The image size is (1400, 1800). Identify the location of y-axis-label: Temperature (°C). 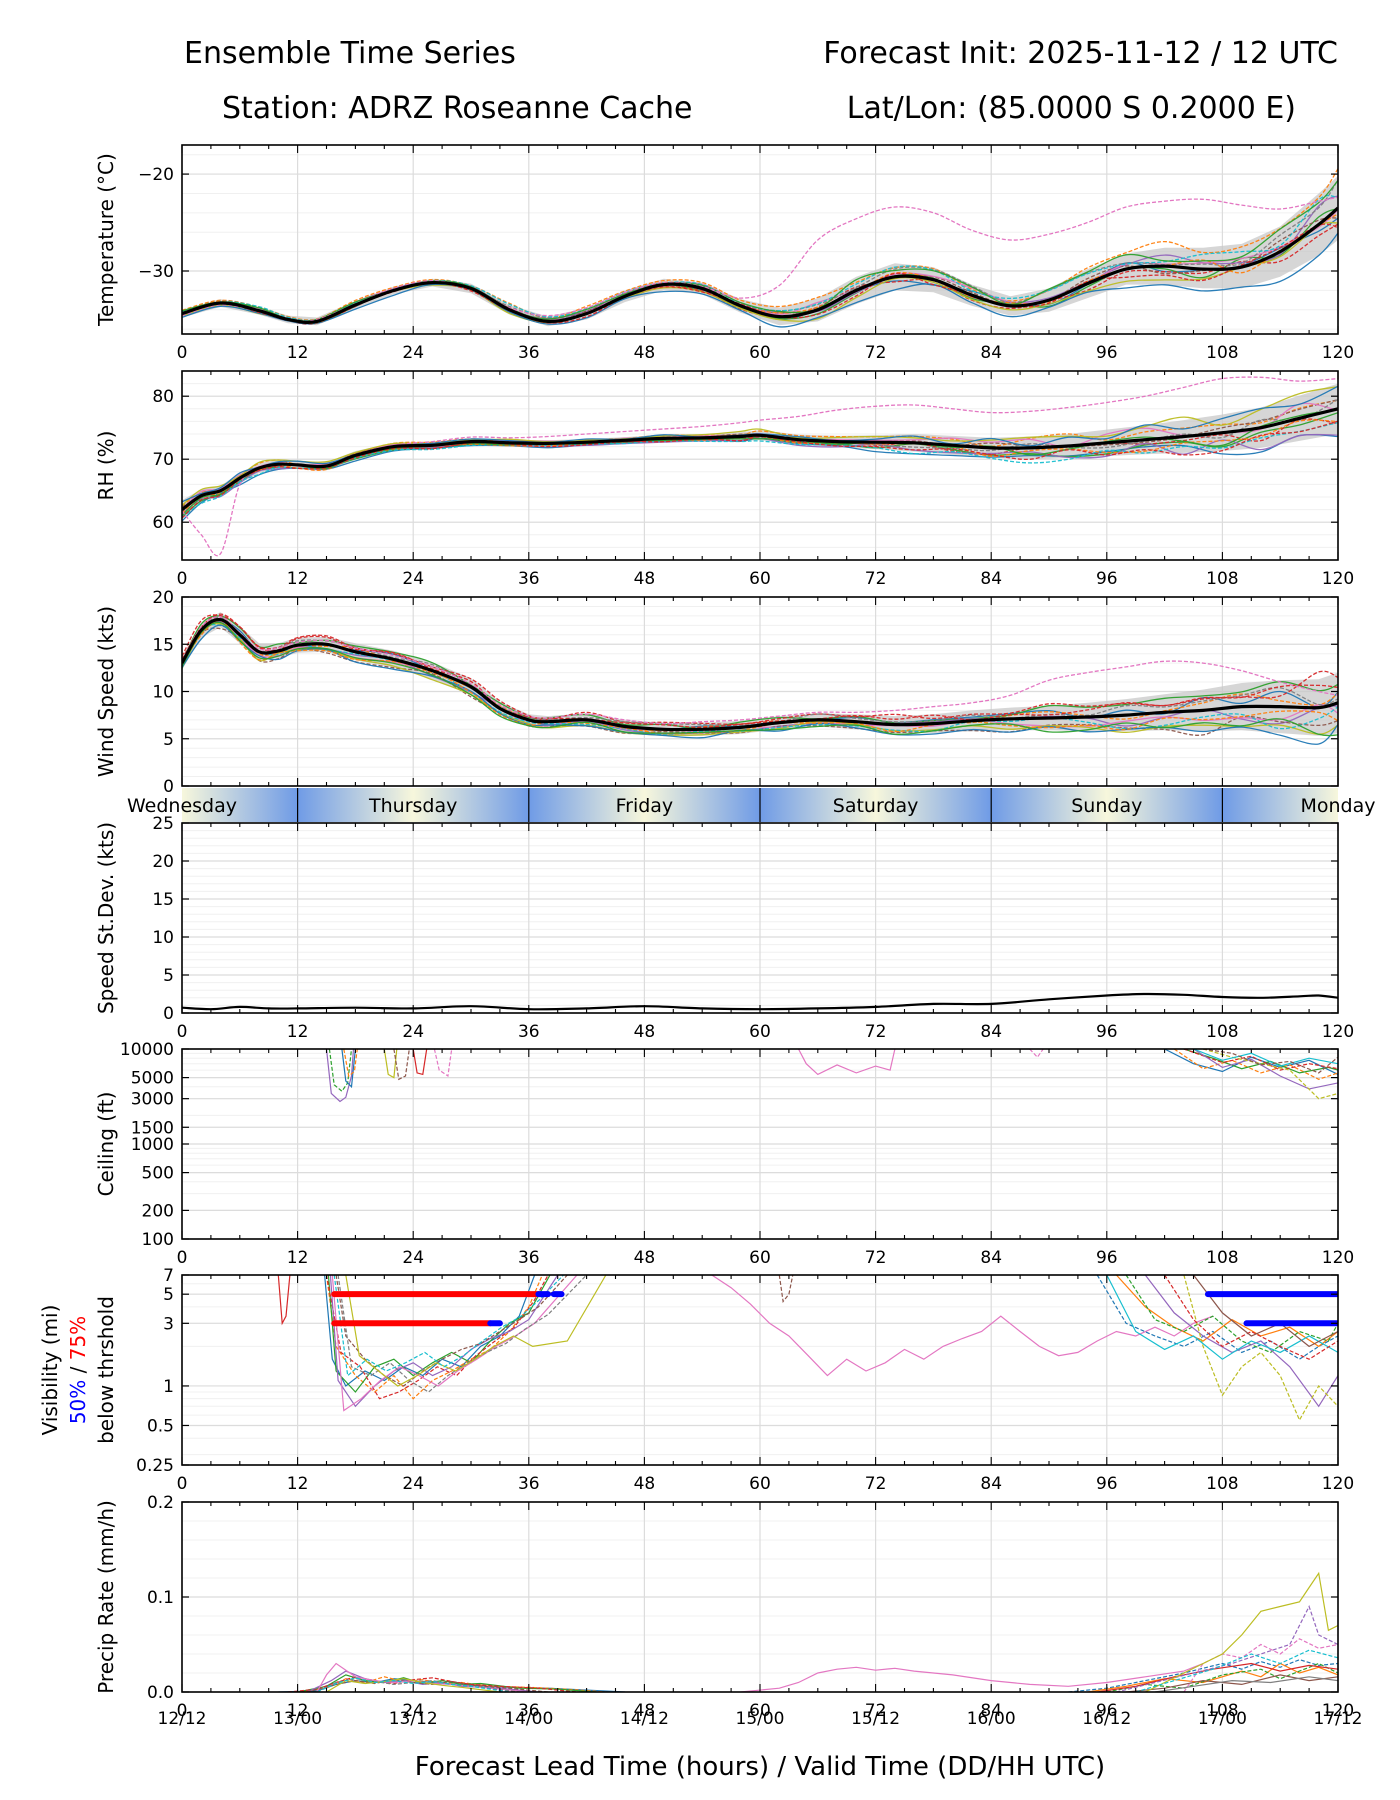
(106, 240).